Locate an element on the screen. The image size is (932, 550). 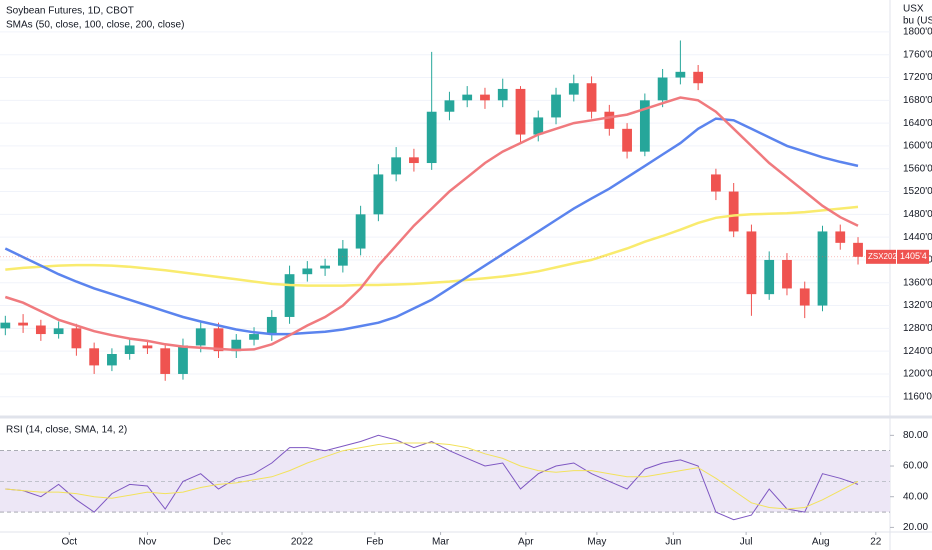
y-tick-label: 1760'0 is located at coordinates (917, 54).